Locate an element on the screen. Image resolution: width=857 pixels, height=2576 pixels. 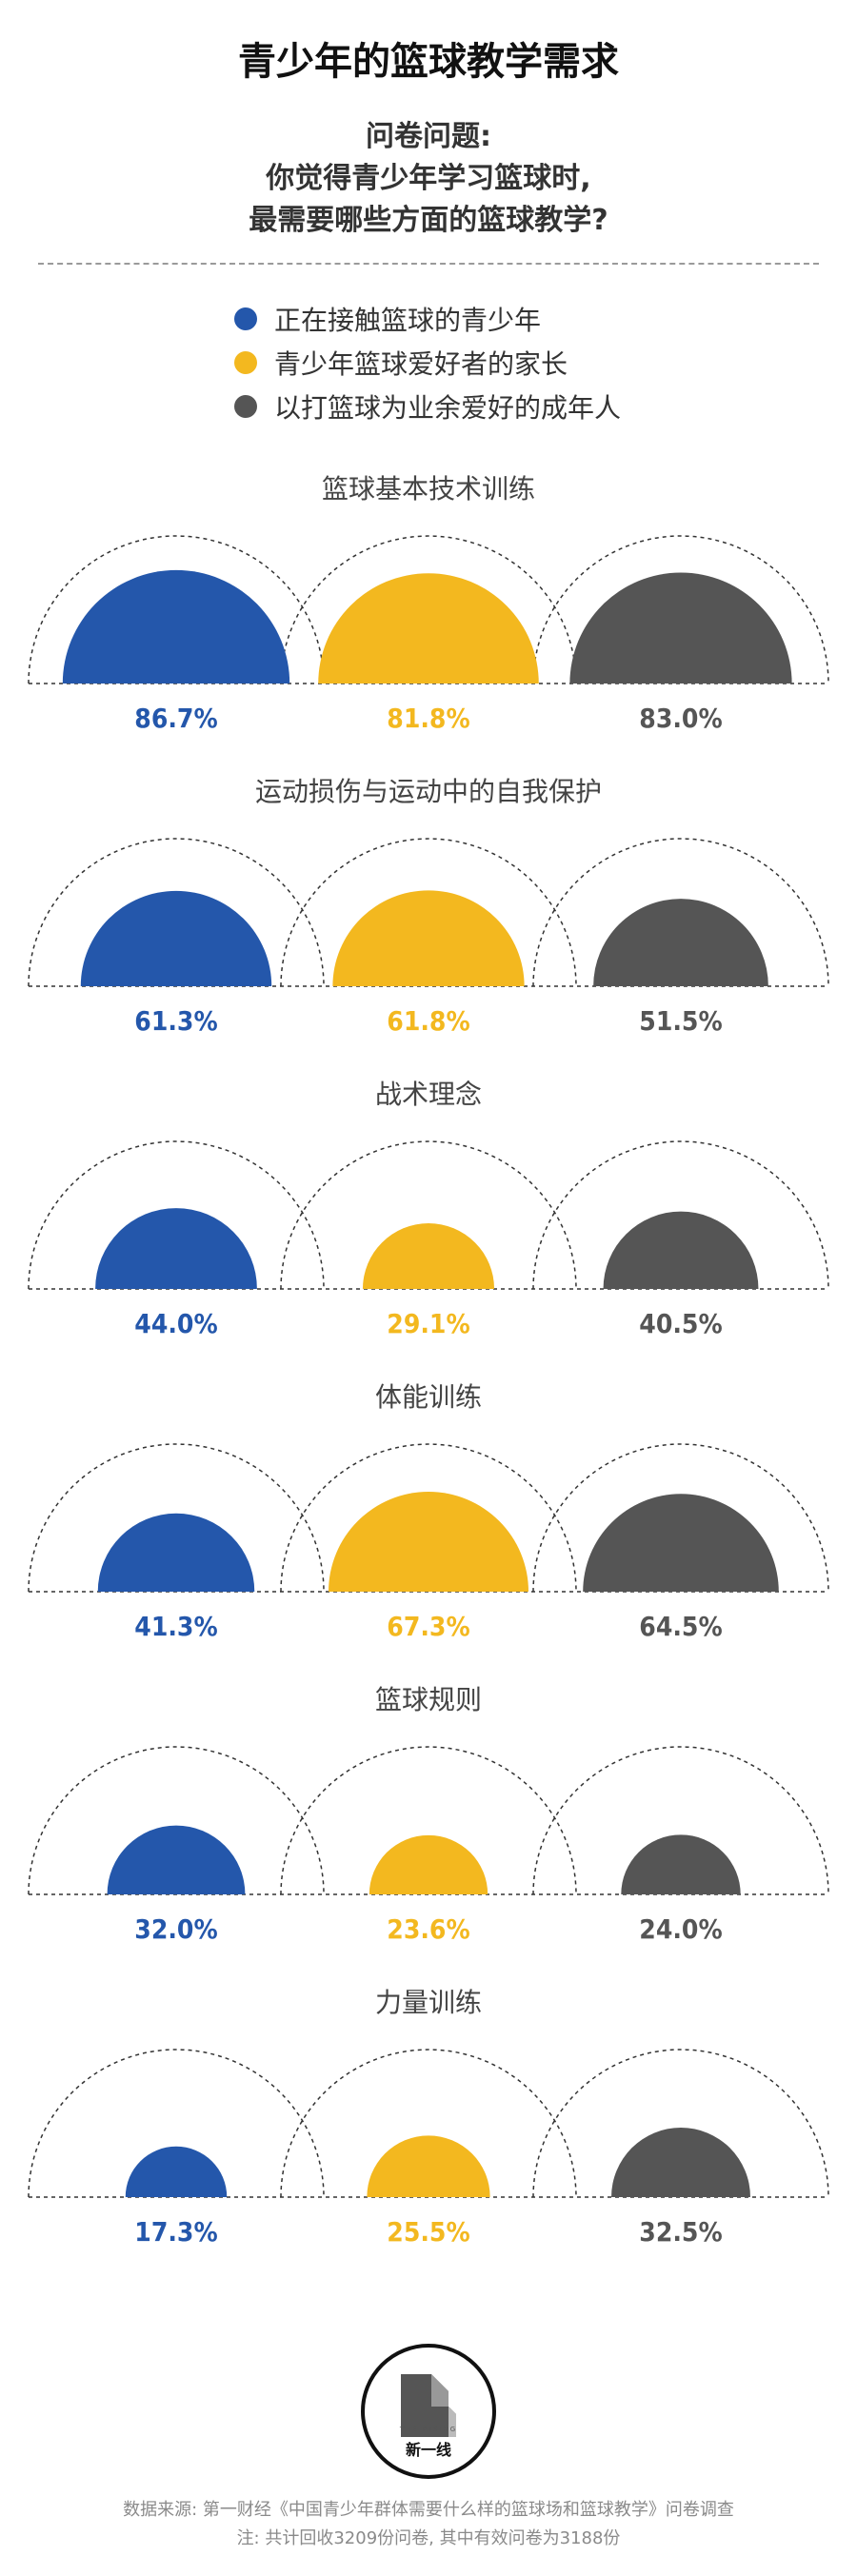
value-label-youth: 32.0% is located at coordinates (175, 1929).